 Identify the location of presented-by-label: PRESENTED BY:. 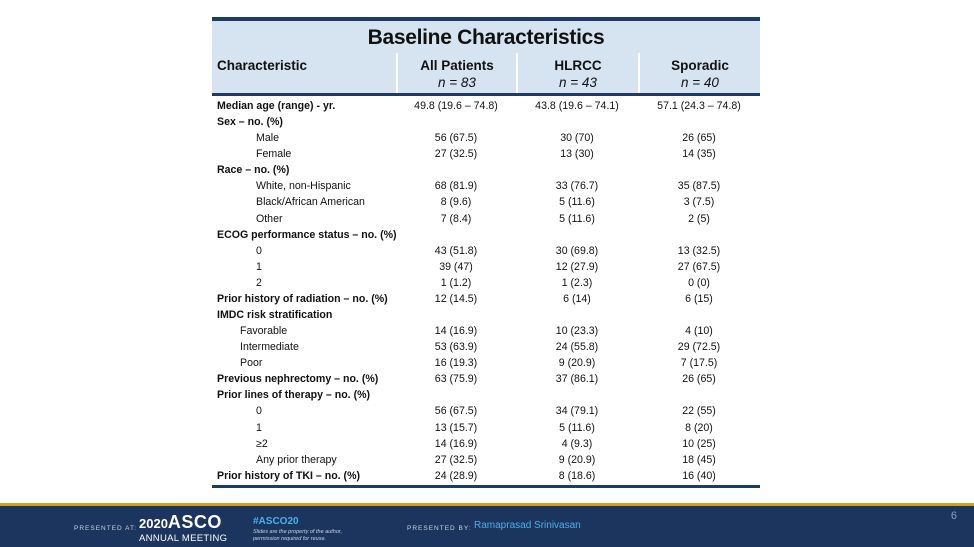
(439, 528).